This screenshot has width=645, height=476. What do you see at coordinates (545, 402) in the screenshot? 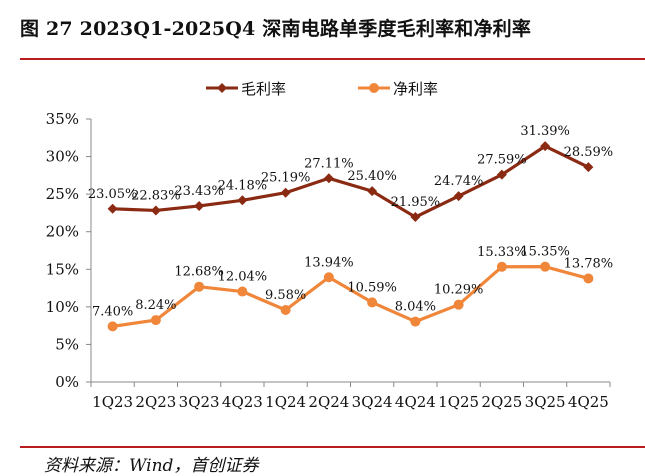
I see `x-tick-label: 3Q25` at bounding box center [545, 402].